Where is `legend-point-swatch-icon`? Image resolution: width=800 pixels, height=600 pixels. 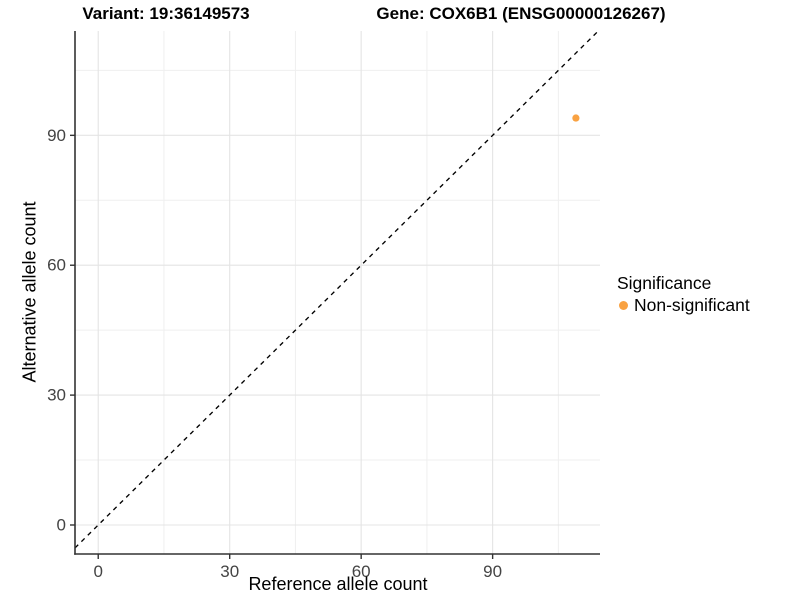
legend-point-swatch-icon is located at coordinates (623, 305).